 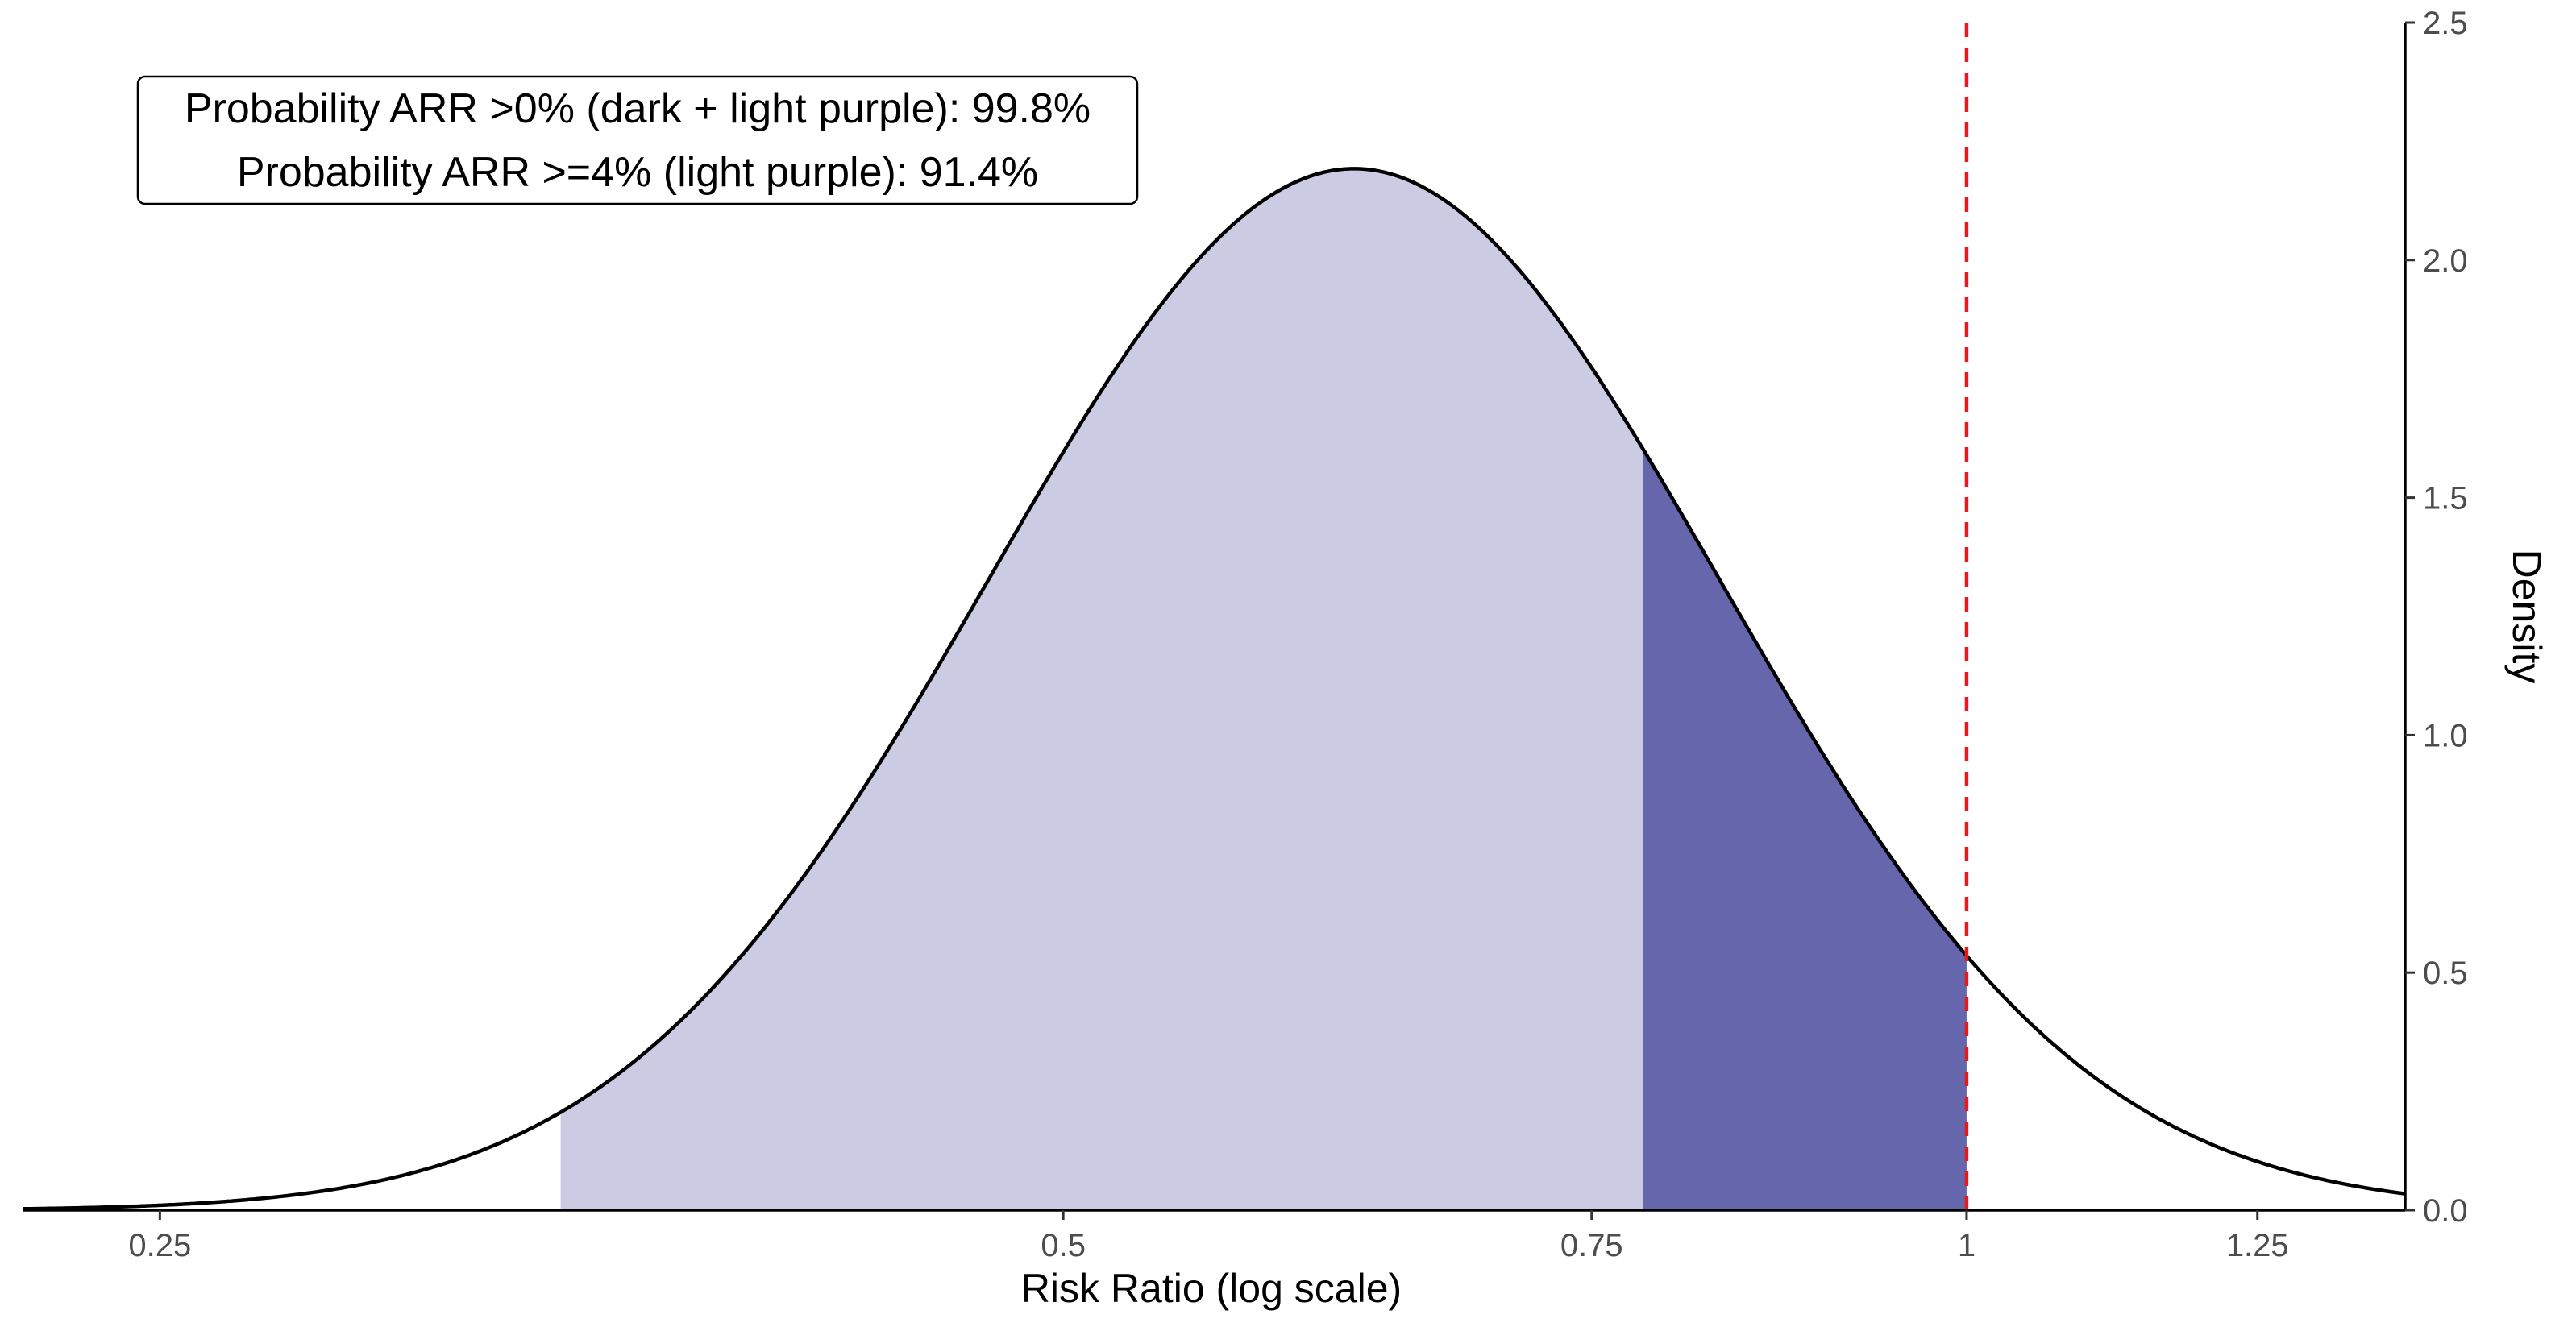 What do you see at coordinates (2445, 973) in the screenshot?
I see `y-tick-label: 0.5` at bounding box center [2445, 973].